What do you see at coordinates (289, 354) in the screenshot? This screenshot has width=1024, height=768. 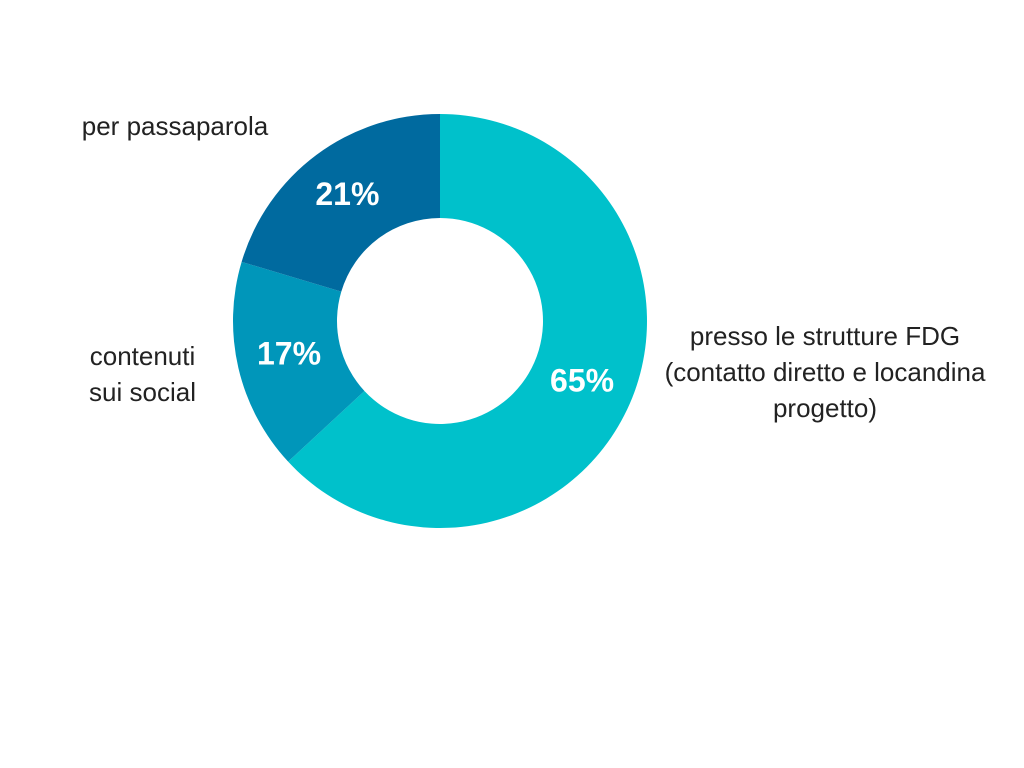 I see `value-label: 17%` at bounding box center [289, 354].